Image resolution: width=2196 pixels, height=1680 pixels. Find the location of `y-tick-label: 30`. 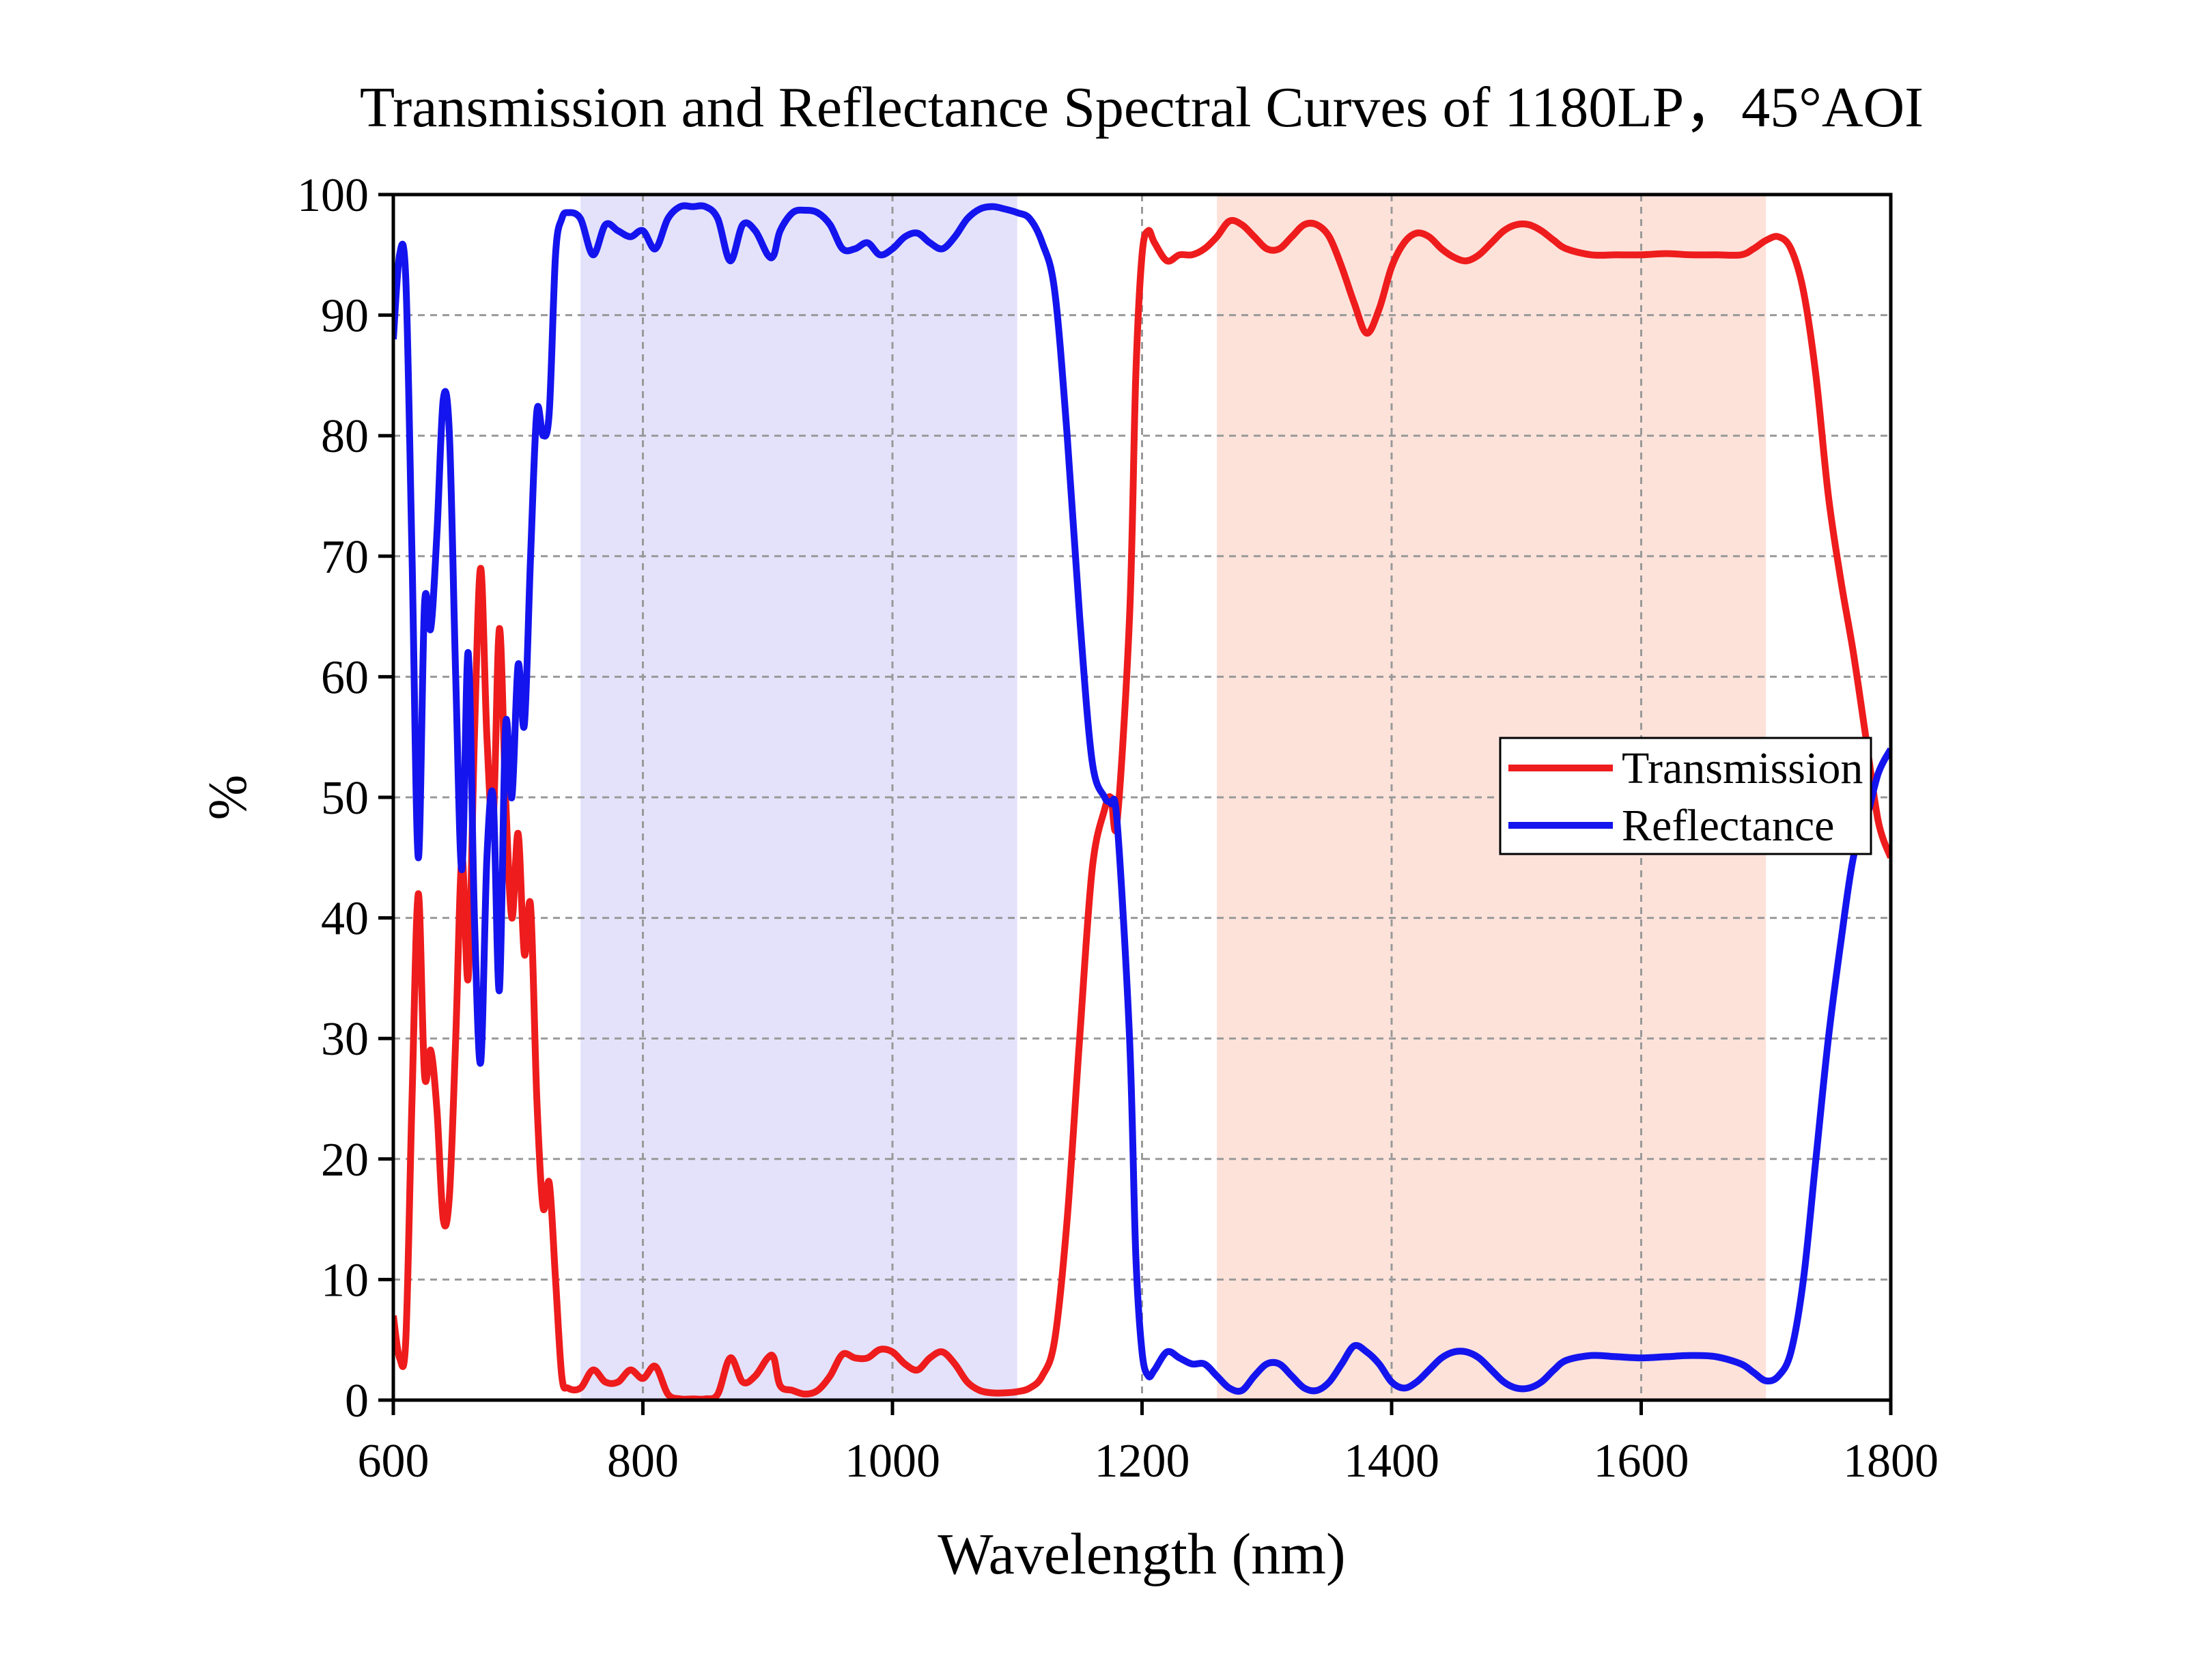

y-tick-label: 30 is located at coordinates (345, 1039).